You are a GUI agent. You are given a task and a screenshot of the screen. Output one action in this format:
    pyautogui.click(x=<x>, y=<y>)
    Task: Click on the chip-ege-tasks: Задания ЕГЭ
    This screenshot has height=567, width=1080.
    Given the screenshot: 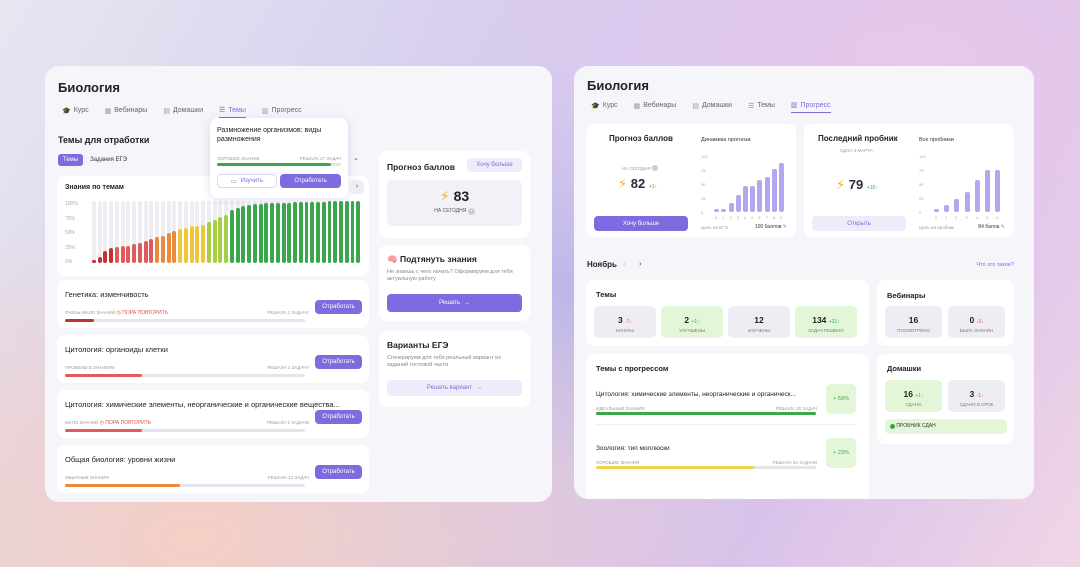 What is the action you would take?
    pyautogui.click(x=109, y=160)
    